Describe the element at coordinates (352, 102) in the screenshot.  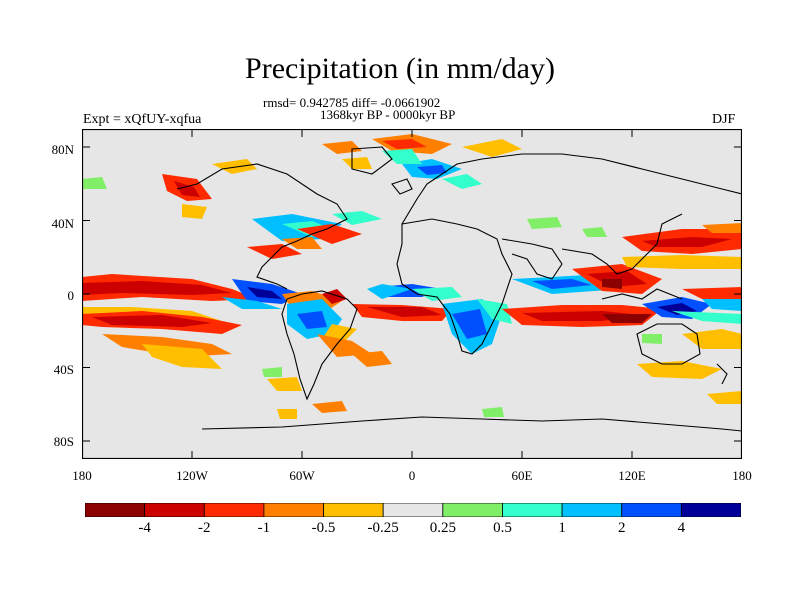
I see `stats-label: rmsd= 0.942785 diff= -0.0661902` at that location.